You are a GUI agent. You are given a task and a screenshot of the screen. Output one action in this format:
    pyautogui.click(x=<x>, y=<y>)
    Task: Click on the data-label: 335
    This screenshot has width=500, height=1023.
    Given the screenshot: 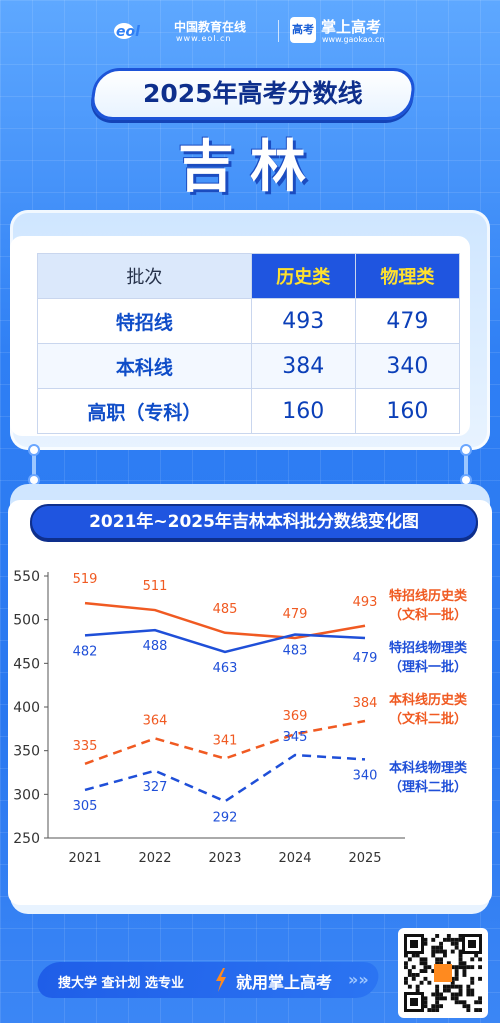 What is the action you would take?
    pyautogui.click(x=85, y=746)
    